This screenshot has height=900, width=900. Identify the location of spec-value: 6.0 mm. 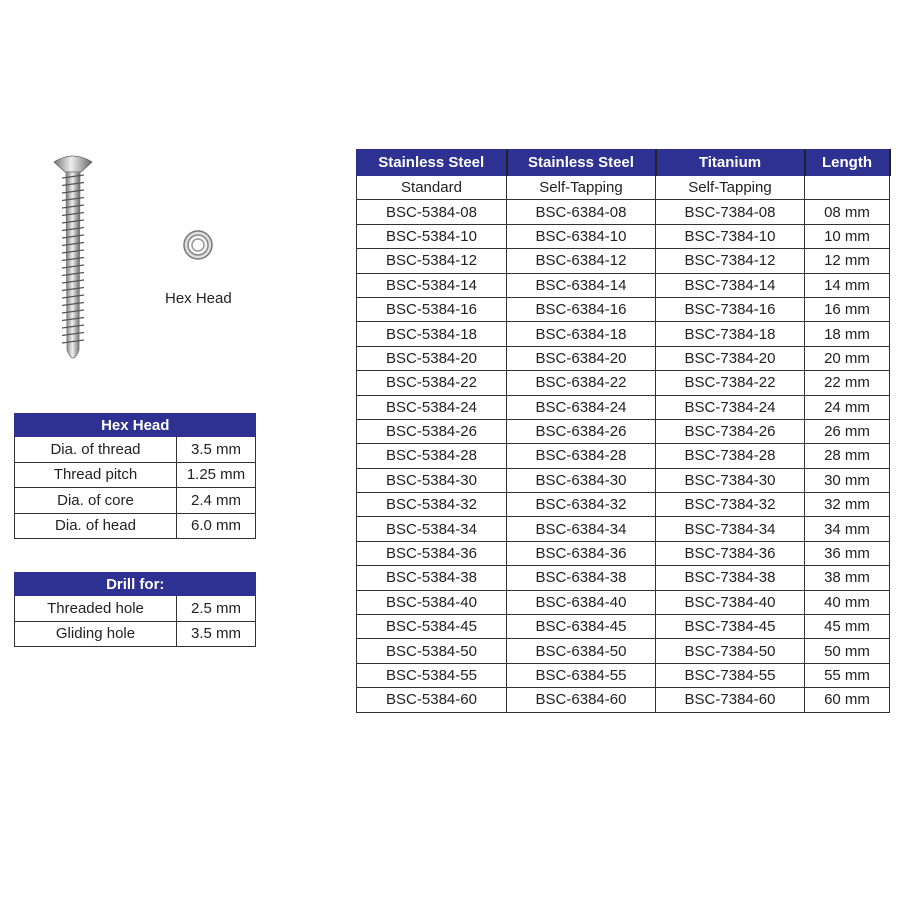
(216, 525).